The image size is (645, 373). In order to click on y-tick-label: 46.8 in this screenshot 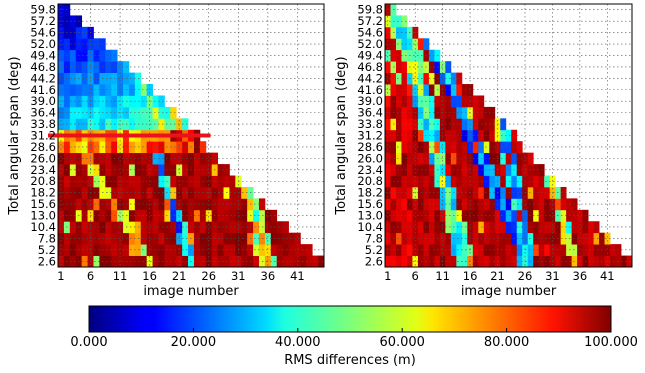, I will do `click(43, 67)`.